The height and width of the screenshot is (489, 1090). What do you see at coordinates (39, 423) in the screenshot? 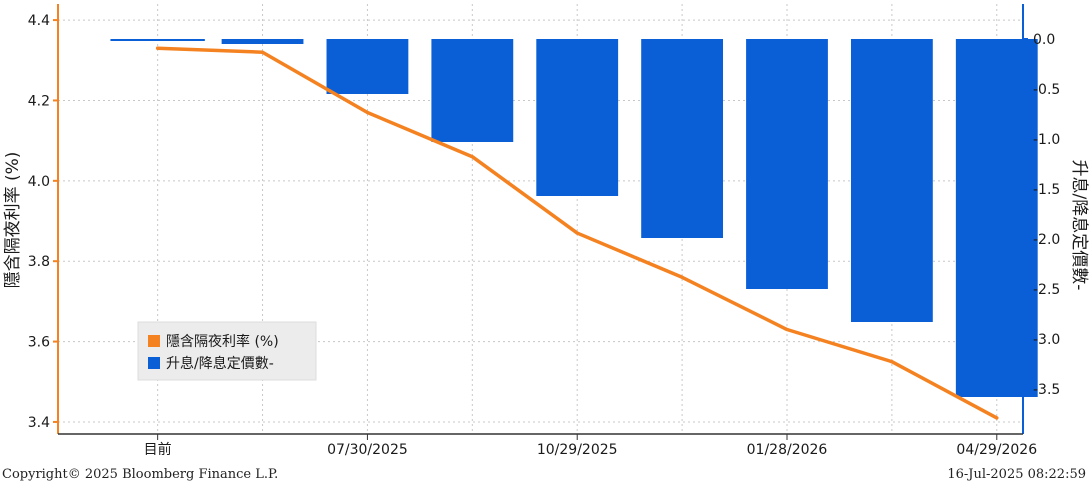
I see `left-tick-label: 3.4` at bounding box center [39, 423].